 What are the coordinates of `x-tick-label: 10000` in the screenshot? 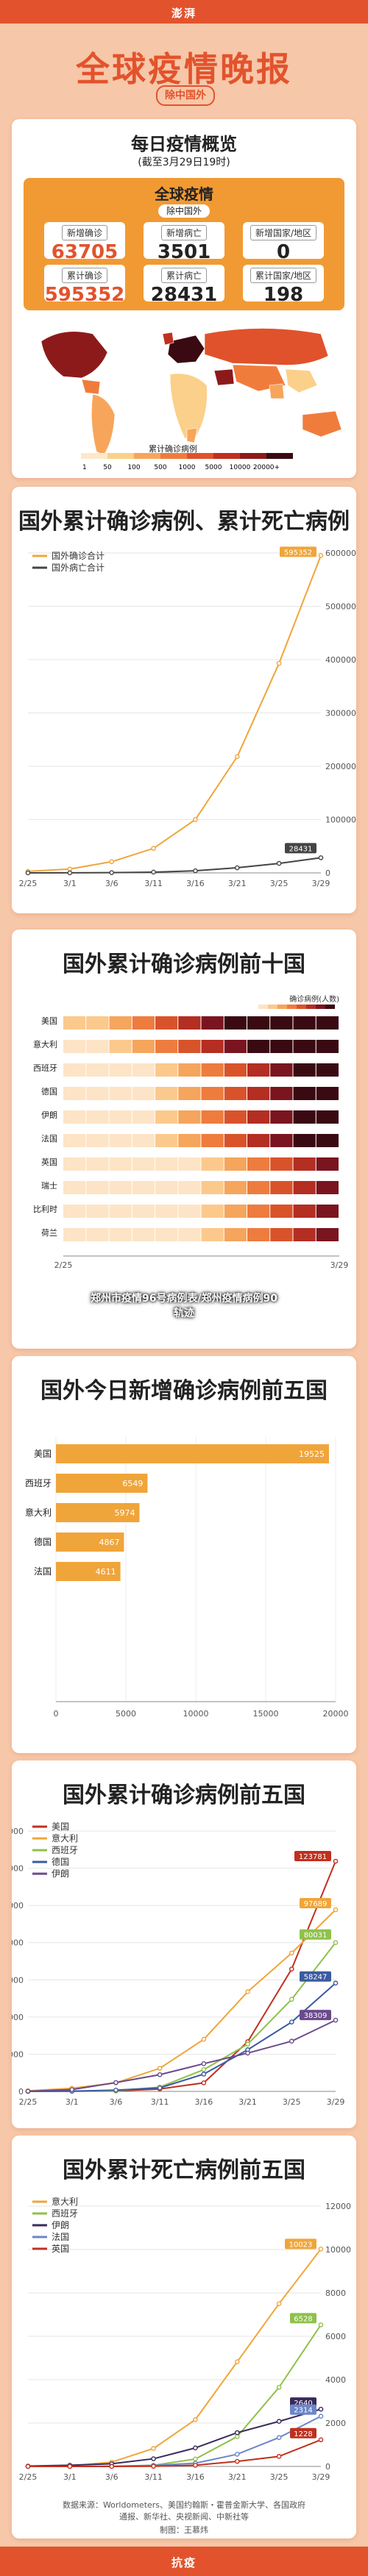 It's located at (196, 1714).